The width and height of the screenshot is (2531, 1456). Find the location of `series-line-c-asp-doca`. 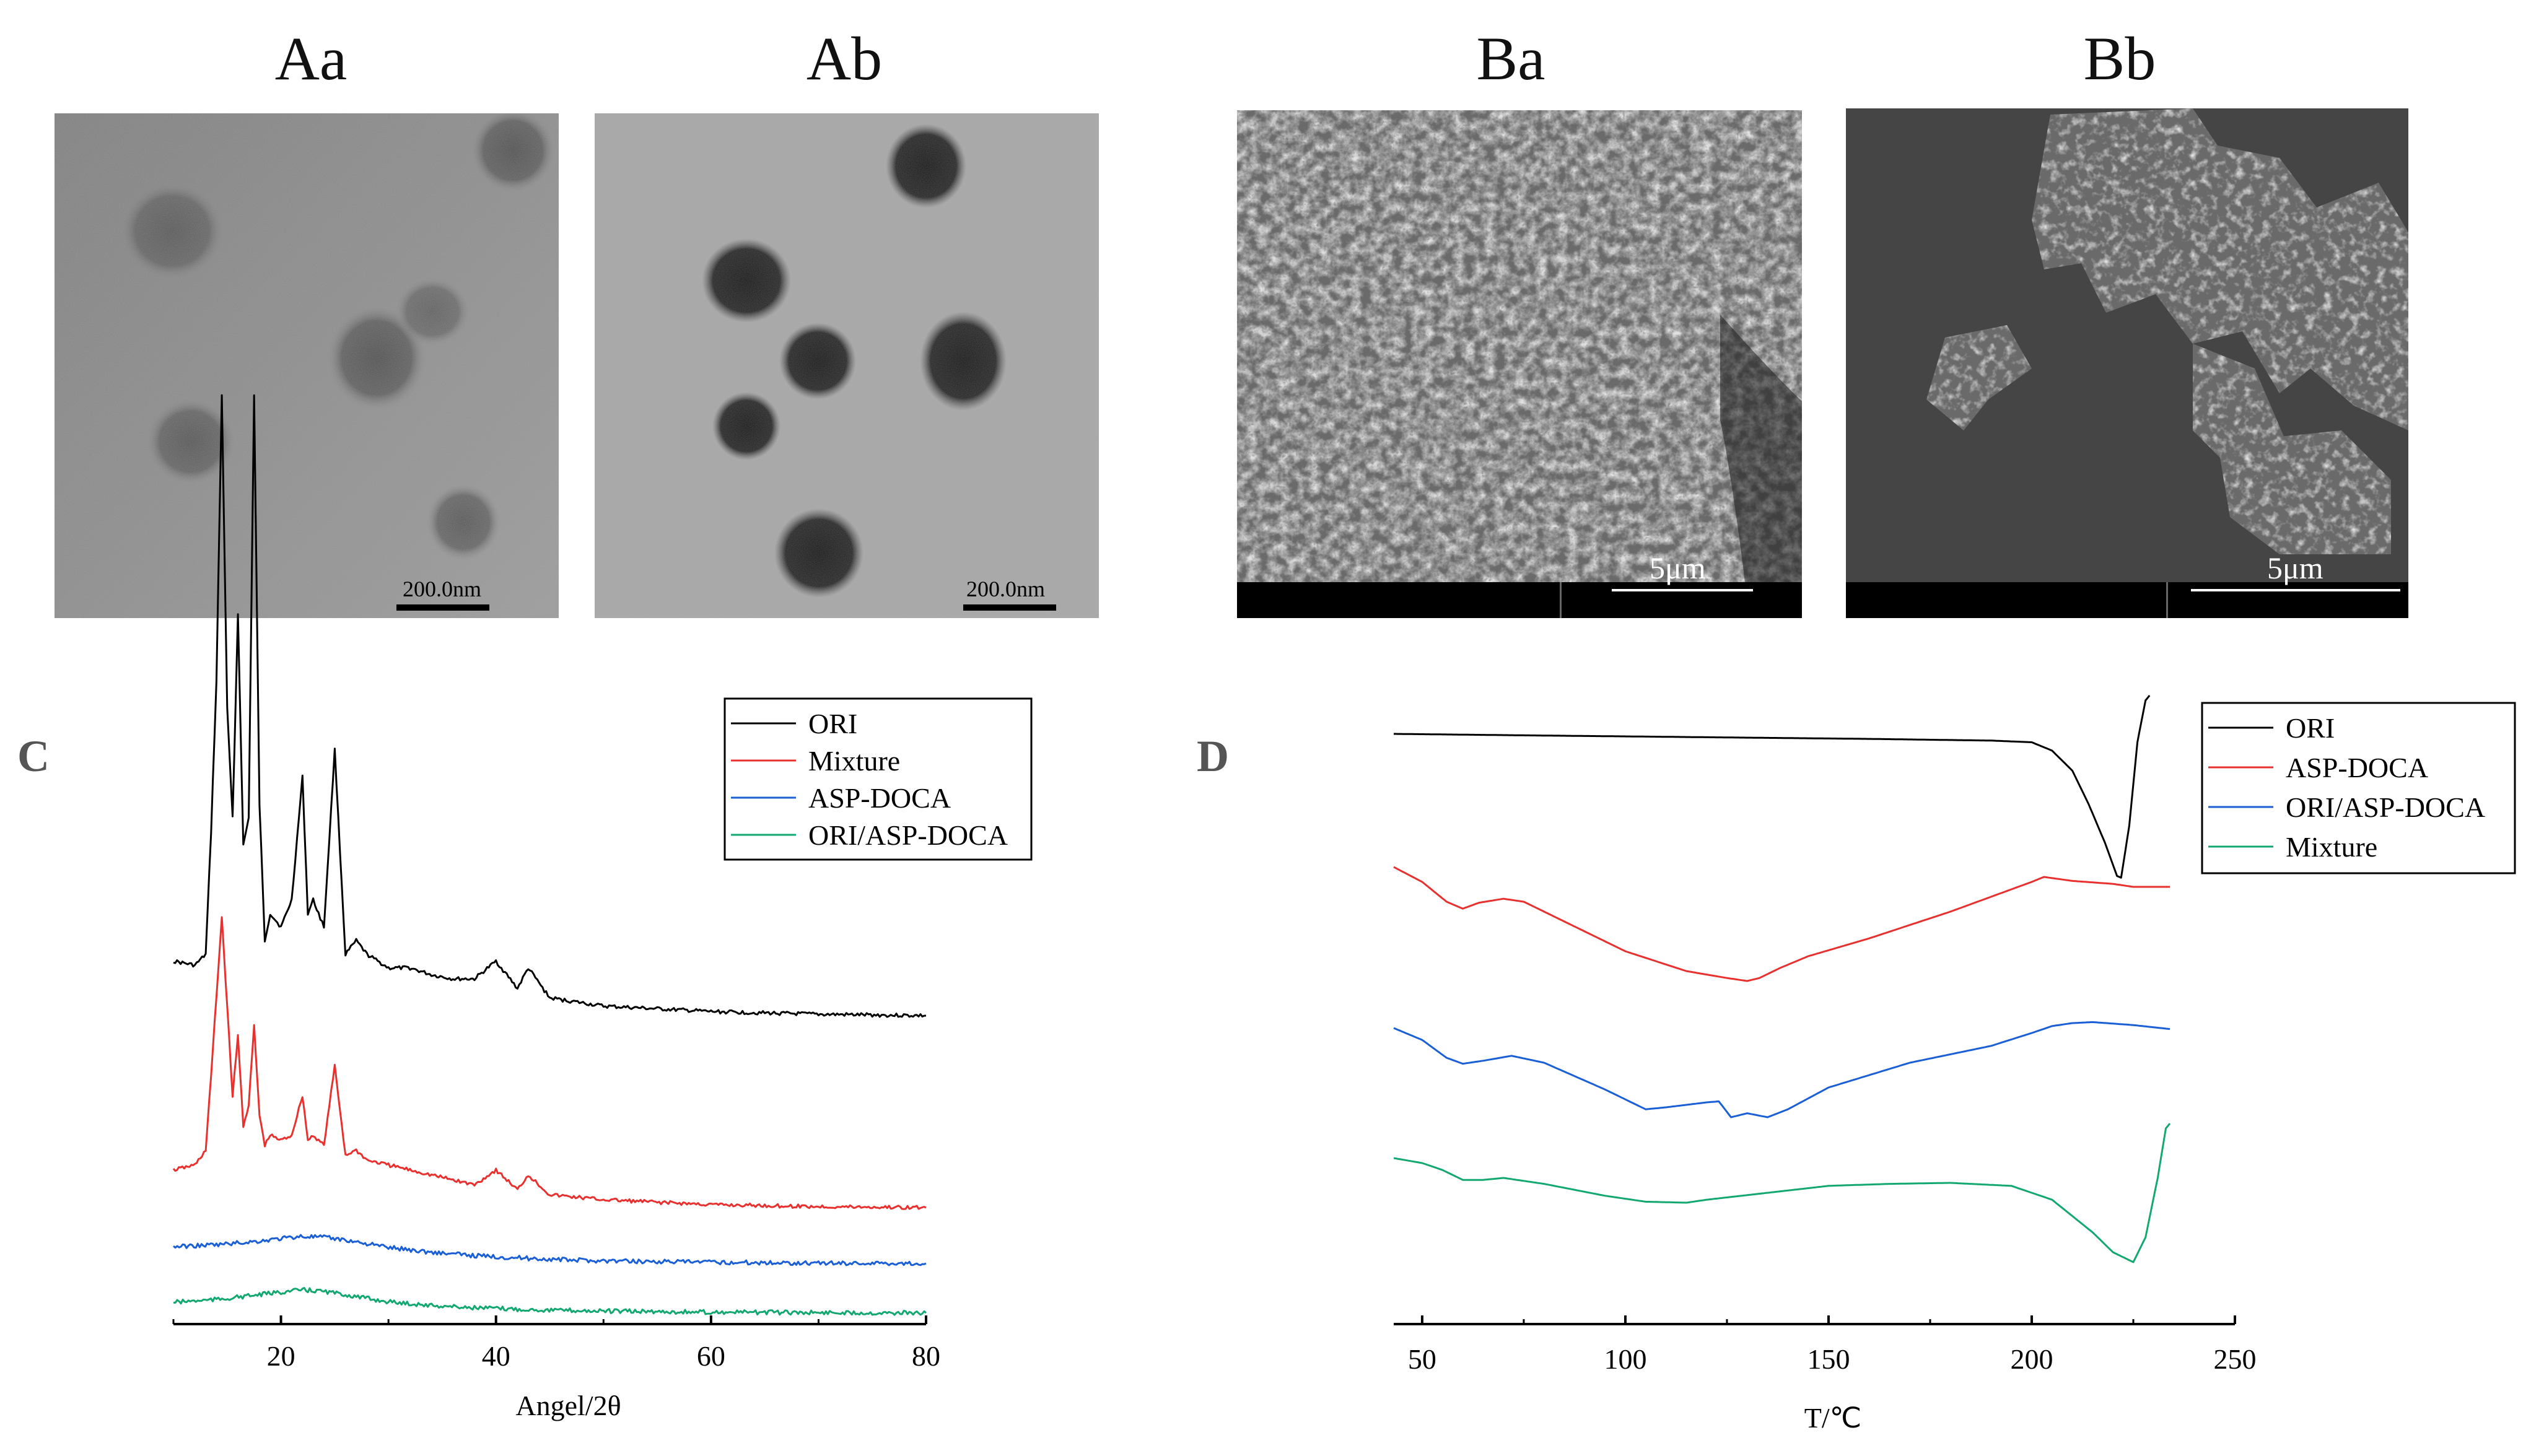

series-line-c-asp-doca is located at coordinates (550, 1250).